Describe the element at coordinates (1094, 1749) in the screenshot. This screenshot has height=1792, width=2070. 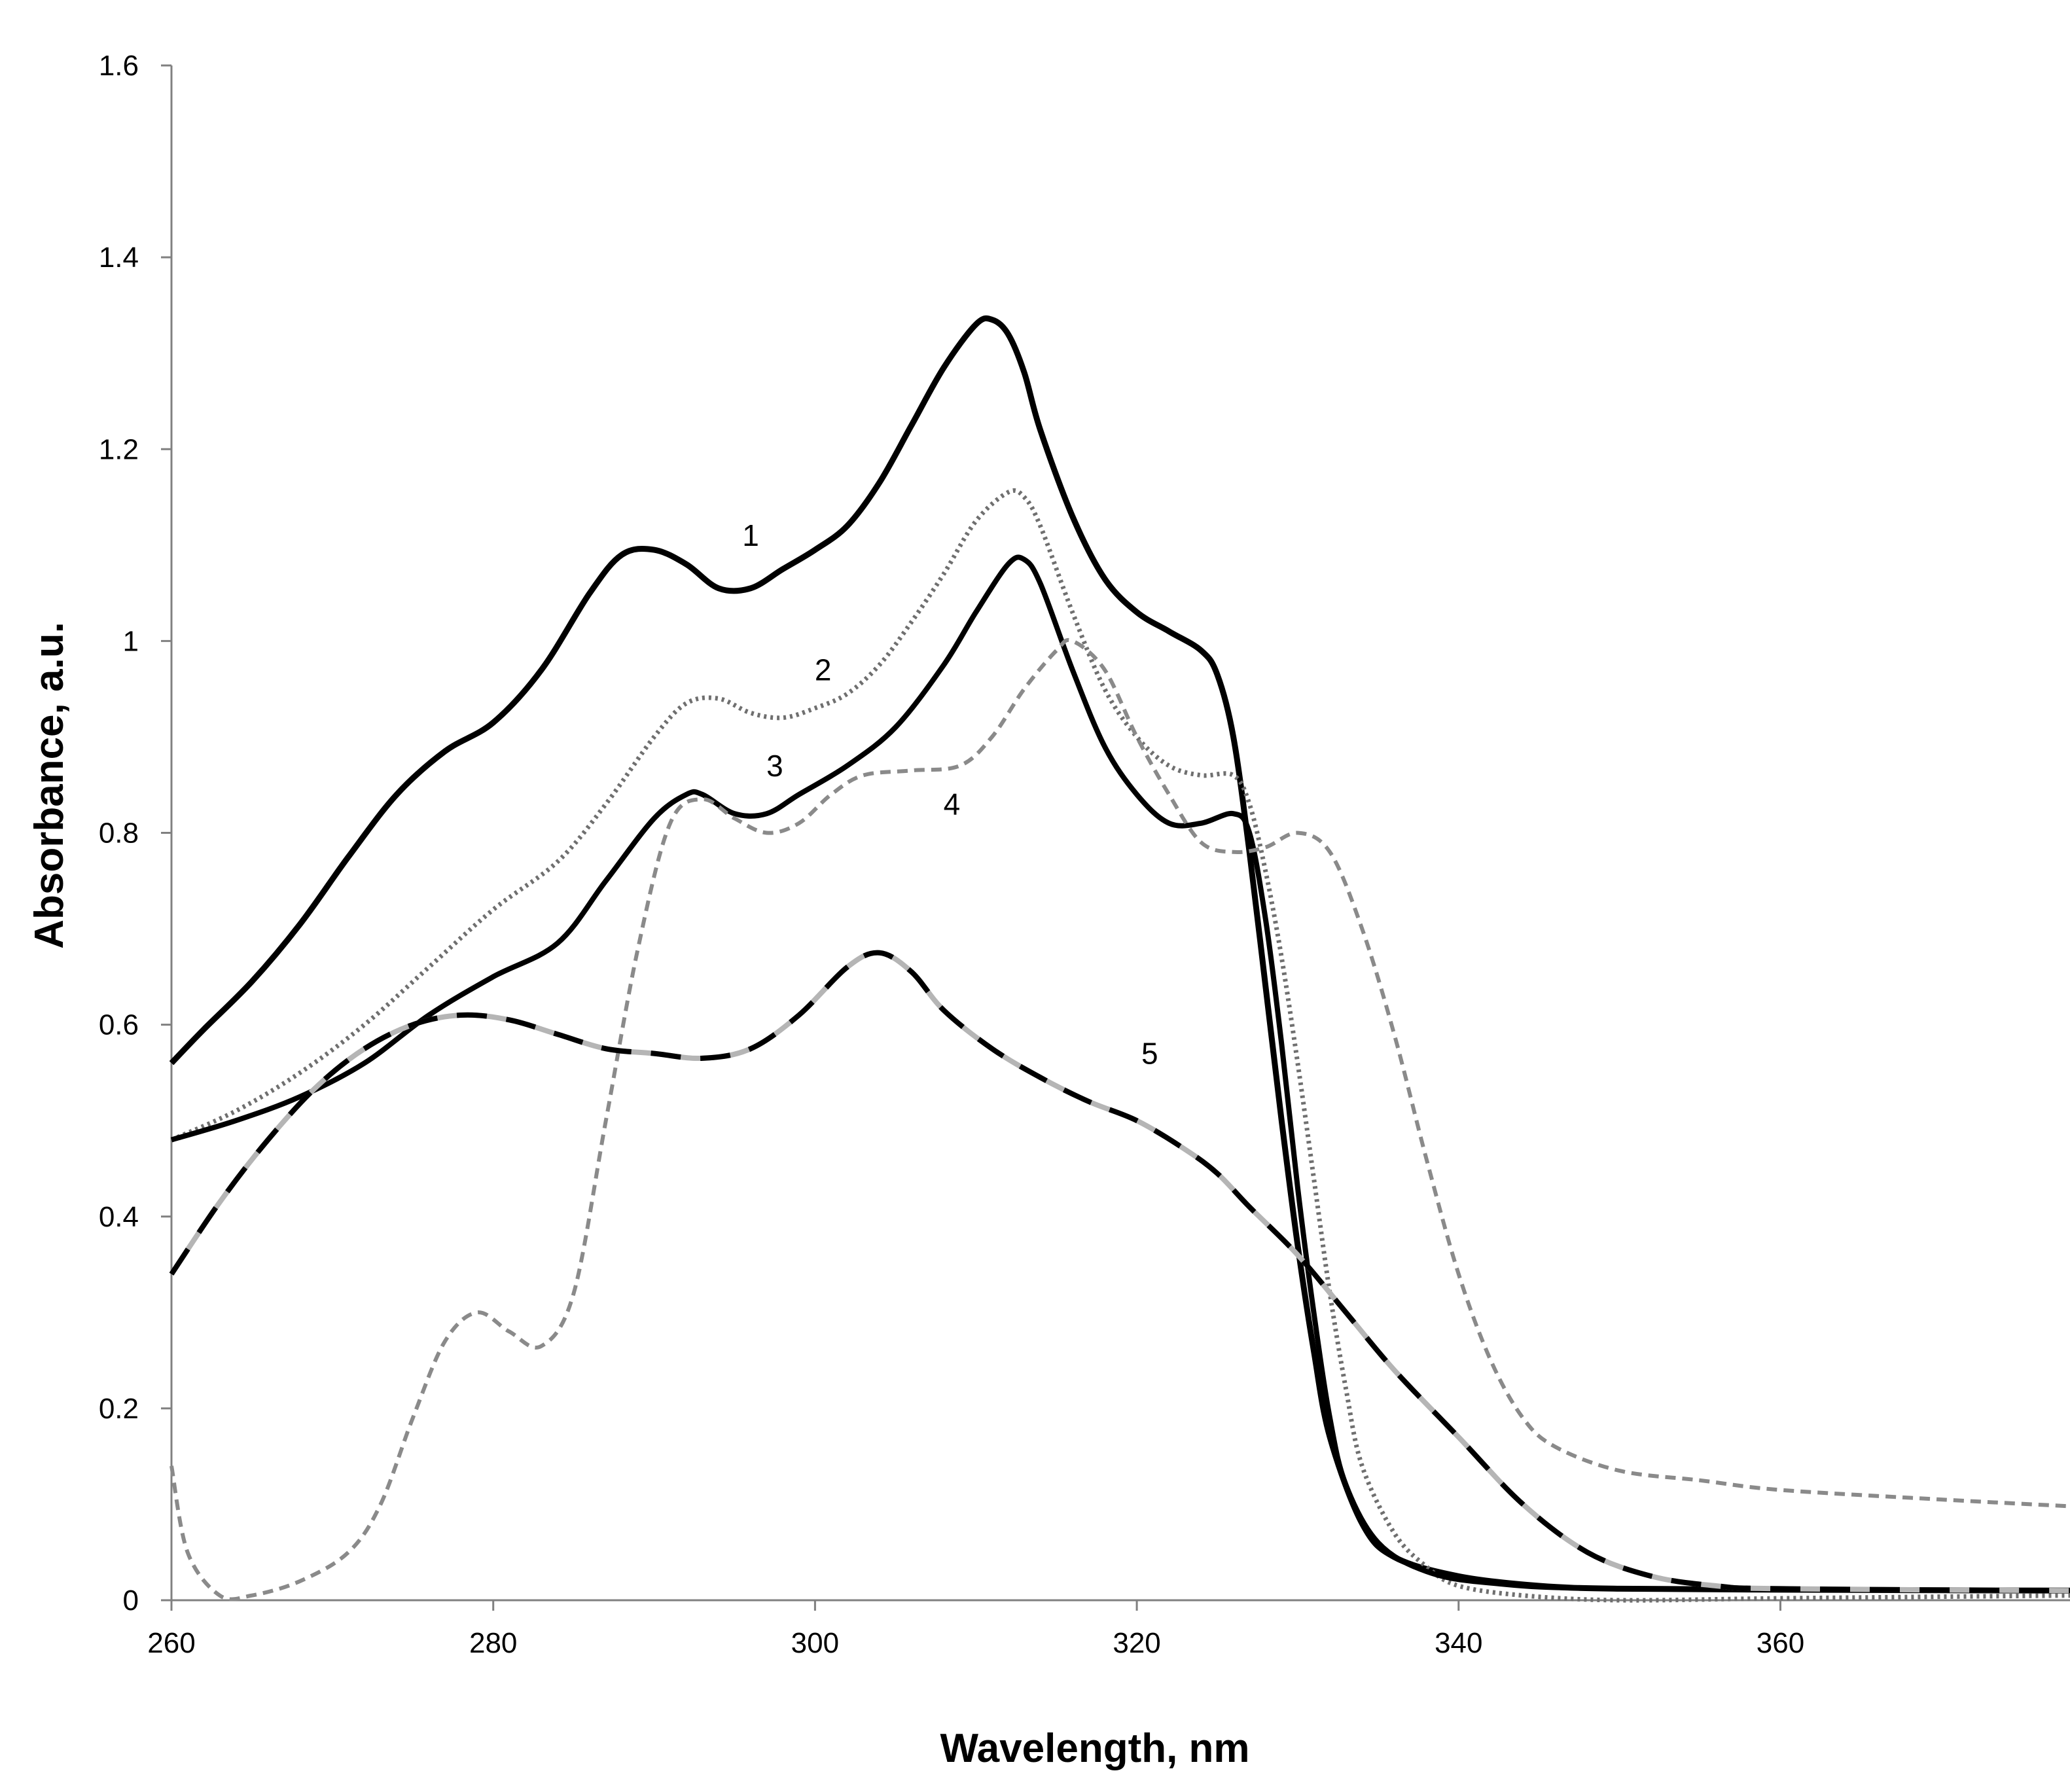
I see `x-axis-title: Wavelength, nm` at that location.